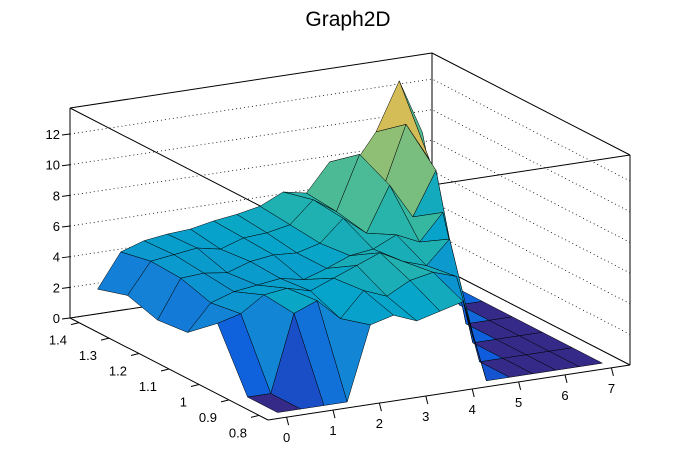 Image resolution: width=696 pixels, height=472 pixels. I want to click on y-tick-label: 1.2, so click(118, 371).